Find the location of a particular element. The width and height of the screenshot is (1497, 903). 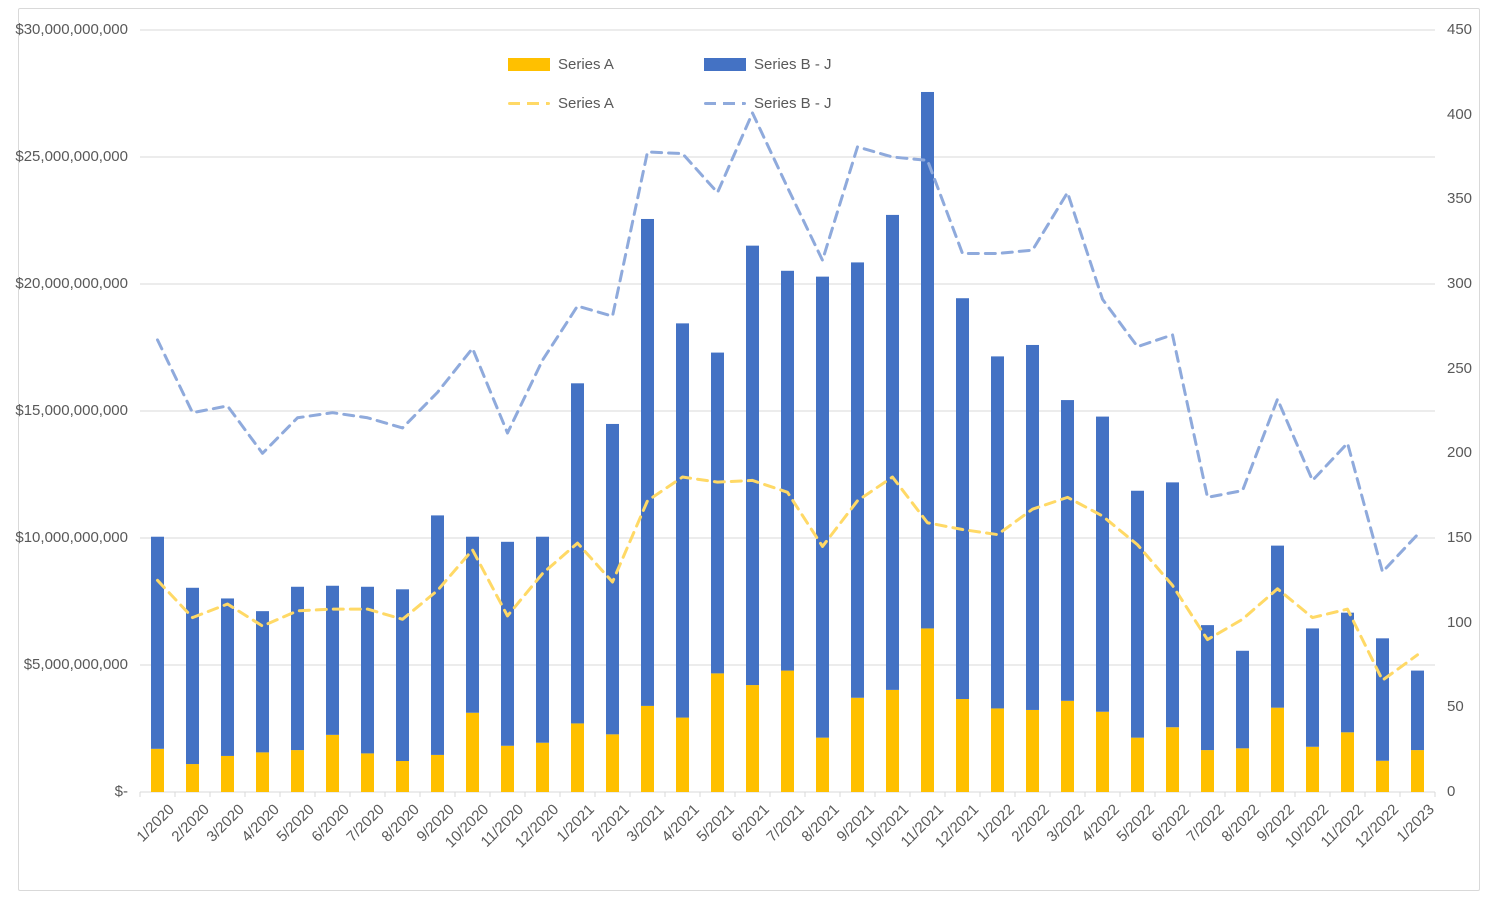

legend-item-line-series-b-j: Series B - J is located at coordinates (768, 103).